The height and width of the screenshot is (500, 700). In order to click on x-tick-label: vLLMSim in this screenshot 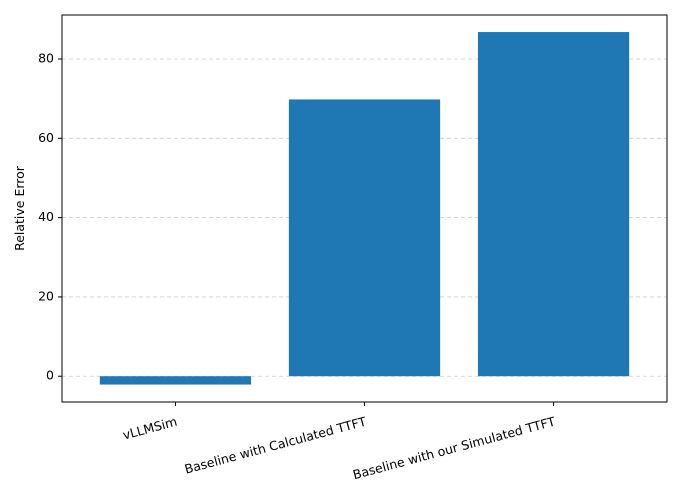, I will do `click(150, 428)`.